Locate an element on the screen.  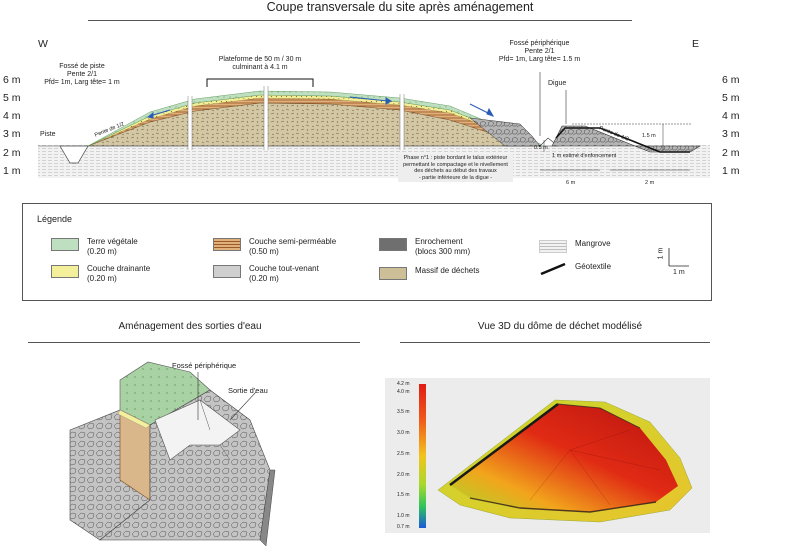
dim-6m: 6 m is located at coordinates (571, 183).